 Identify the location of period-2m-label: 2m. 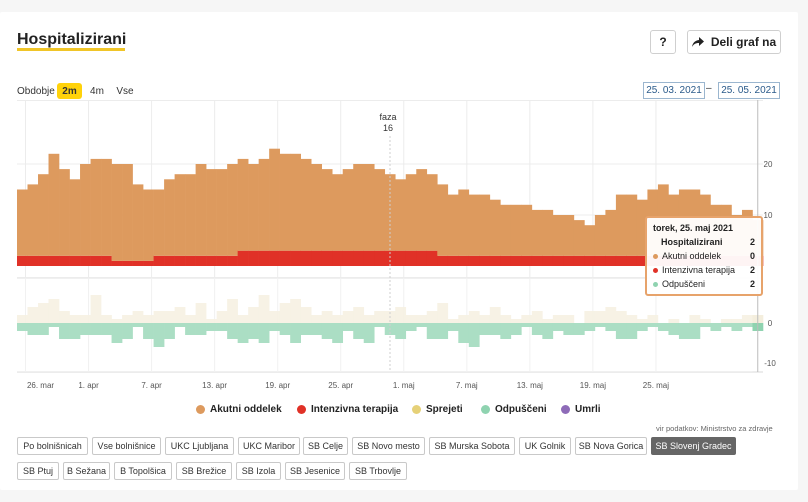
(69, 91).